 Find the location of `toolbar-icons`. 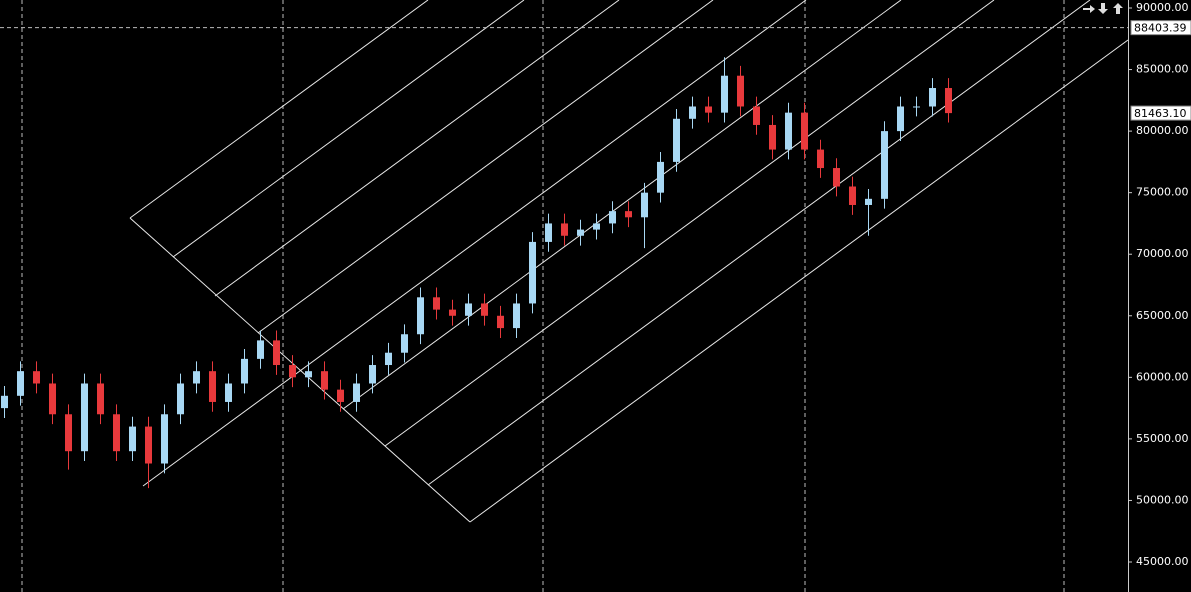

toolbar-icons is located at coordinates (1103, 8).